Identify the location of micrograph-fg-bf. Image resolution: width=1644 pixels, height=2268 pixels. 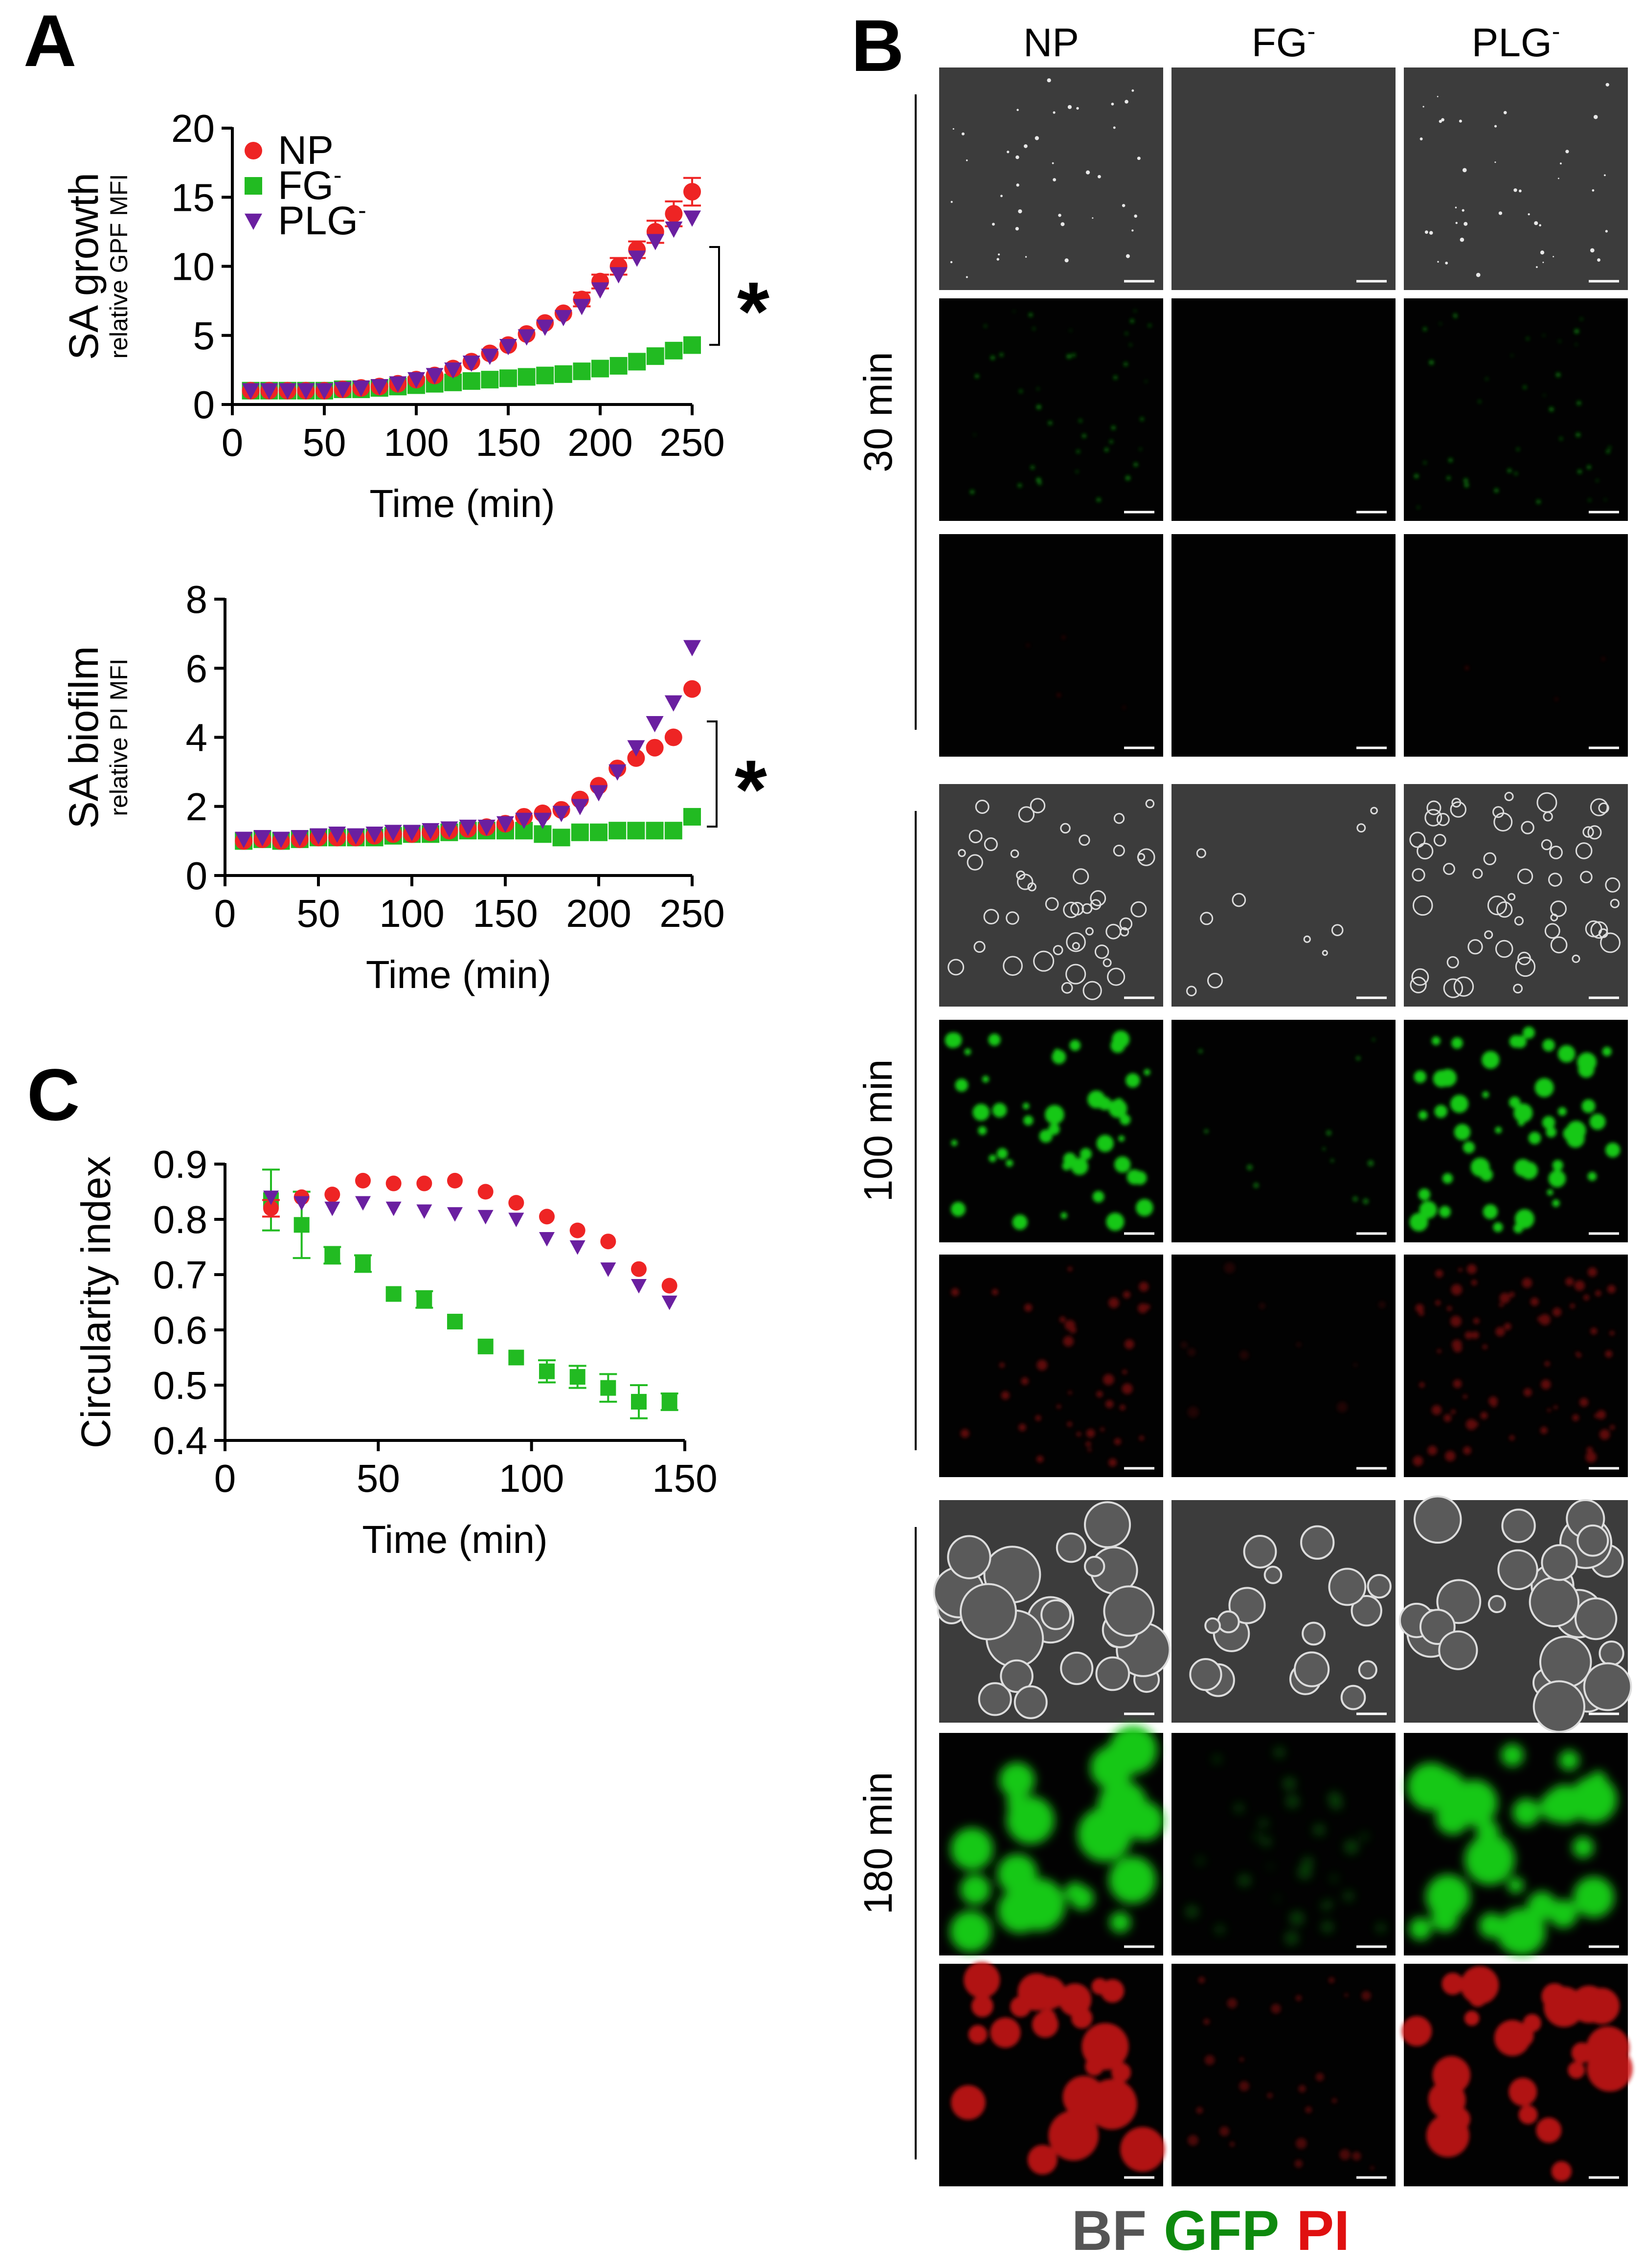
(1283, 1611).